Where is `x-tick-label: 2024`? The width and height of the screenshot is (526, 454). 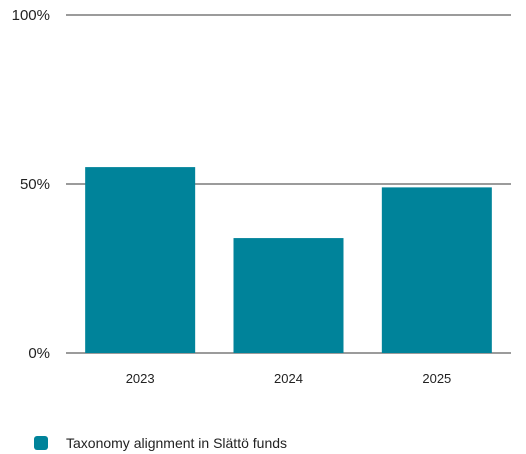
x-tick-label: 2024 is located at coordinates (288, 378).